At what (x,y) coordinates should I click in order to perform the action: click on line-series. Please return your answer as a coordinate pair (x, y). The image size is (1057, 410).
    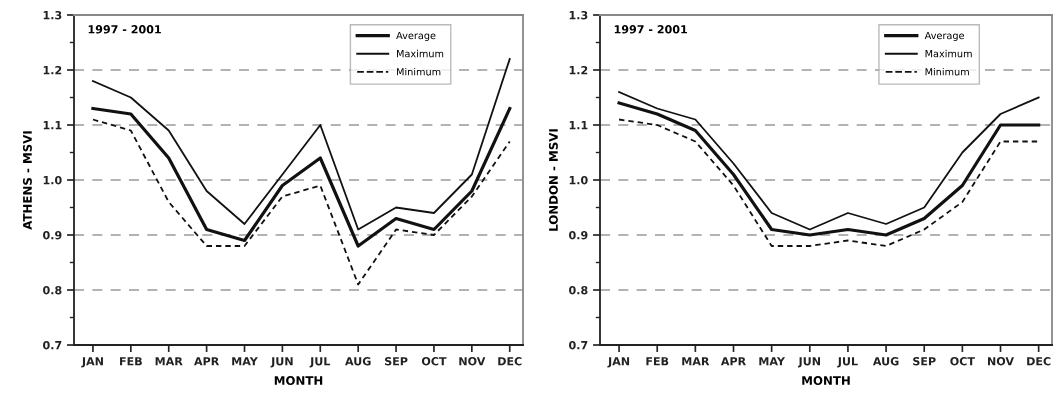
    Looking at the image, I should click on (829, 182).